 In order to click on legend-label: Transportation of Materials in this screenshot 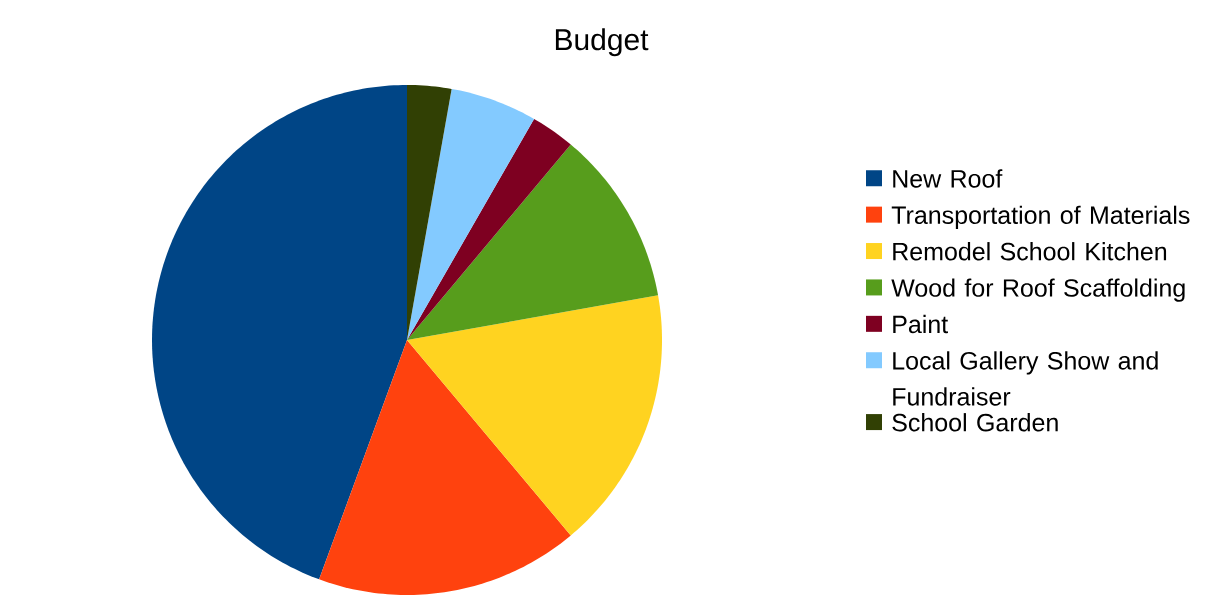, I will do `click(1040, 217)`.